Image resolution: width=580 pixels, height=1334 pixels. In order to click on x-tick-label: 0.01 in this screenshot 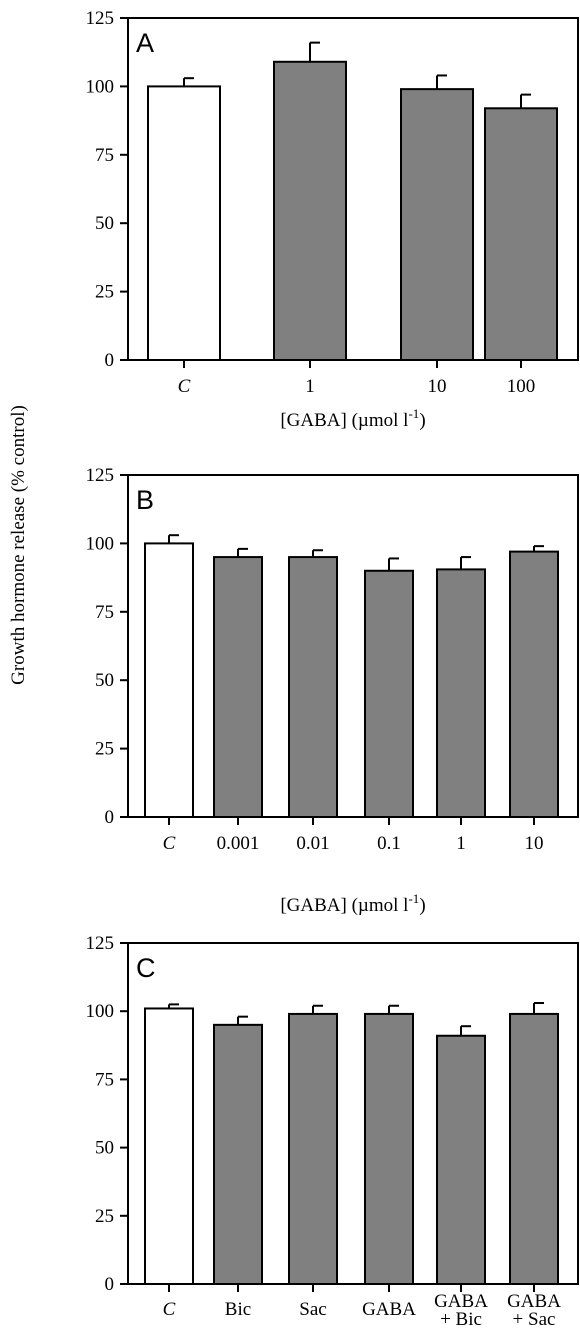, I will do `click(312, 843)`.